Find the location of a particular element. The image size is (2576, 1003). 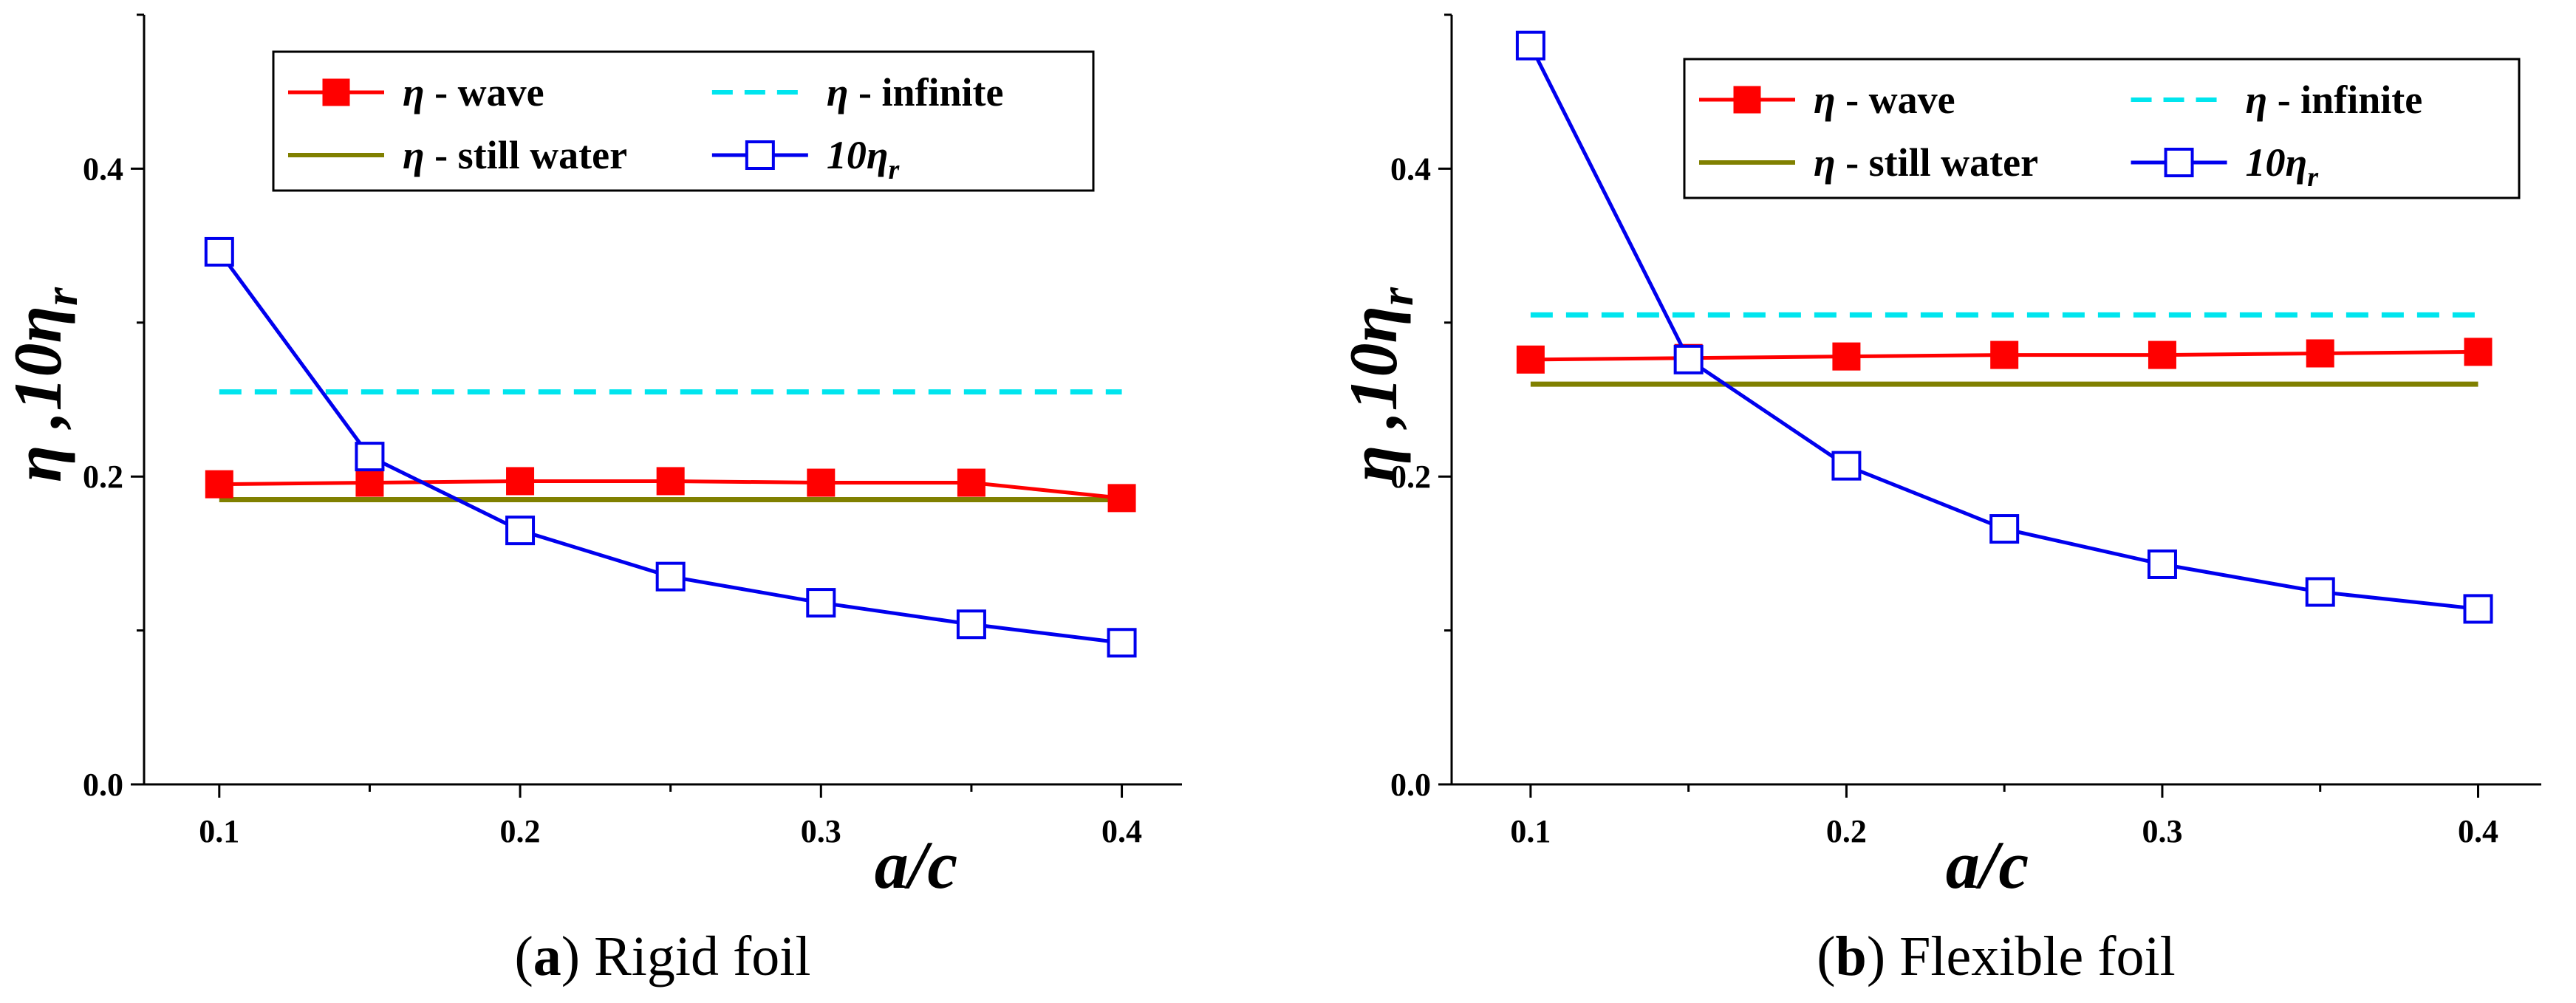

caption-text: Rigid foil is located at coordinates (702, 956).